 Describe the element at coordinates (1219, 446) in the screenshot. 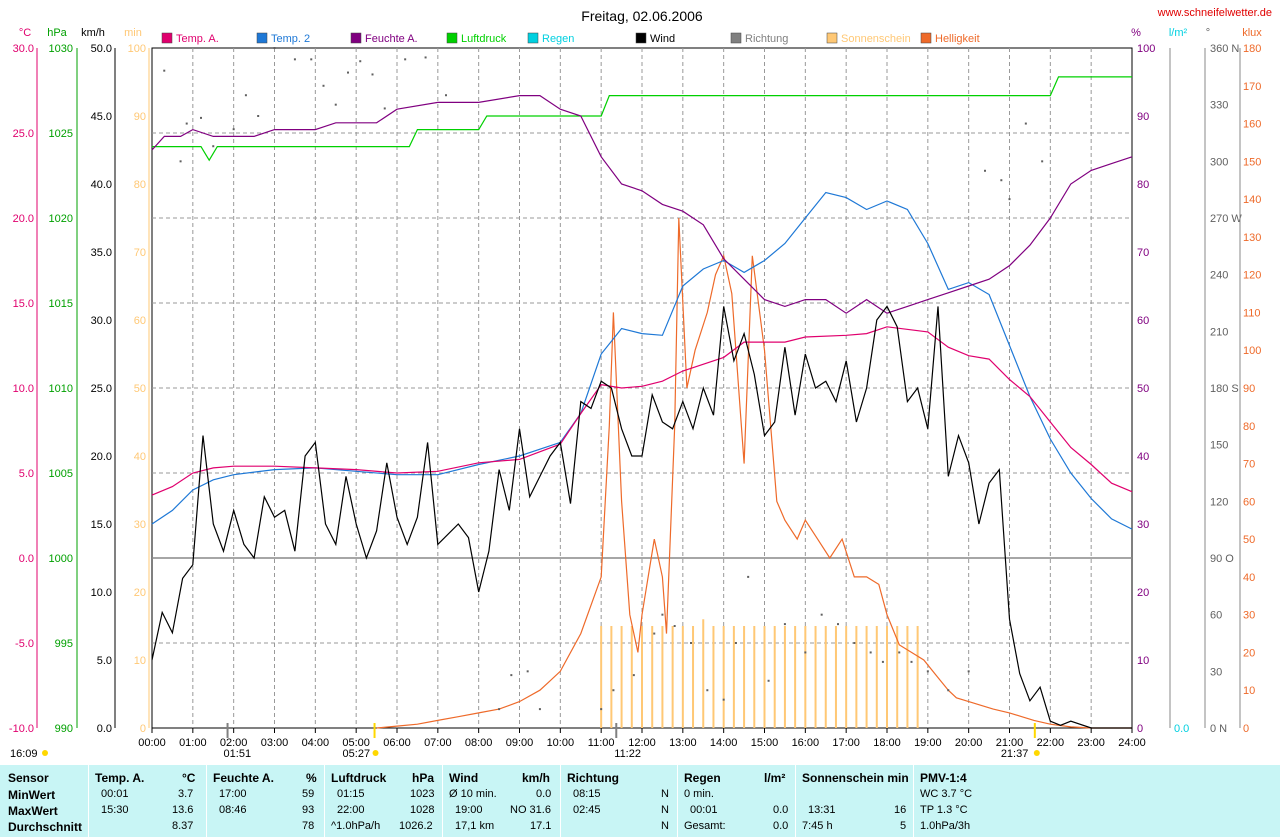

I see `axis-tick-label: 150` at that location.